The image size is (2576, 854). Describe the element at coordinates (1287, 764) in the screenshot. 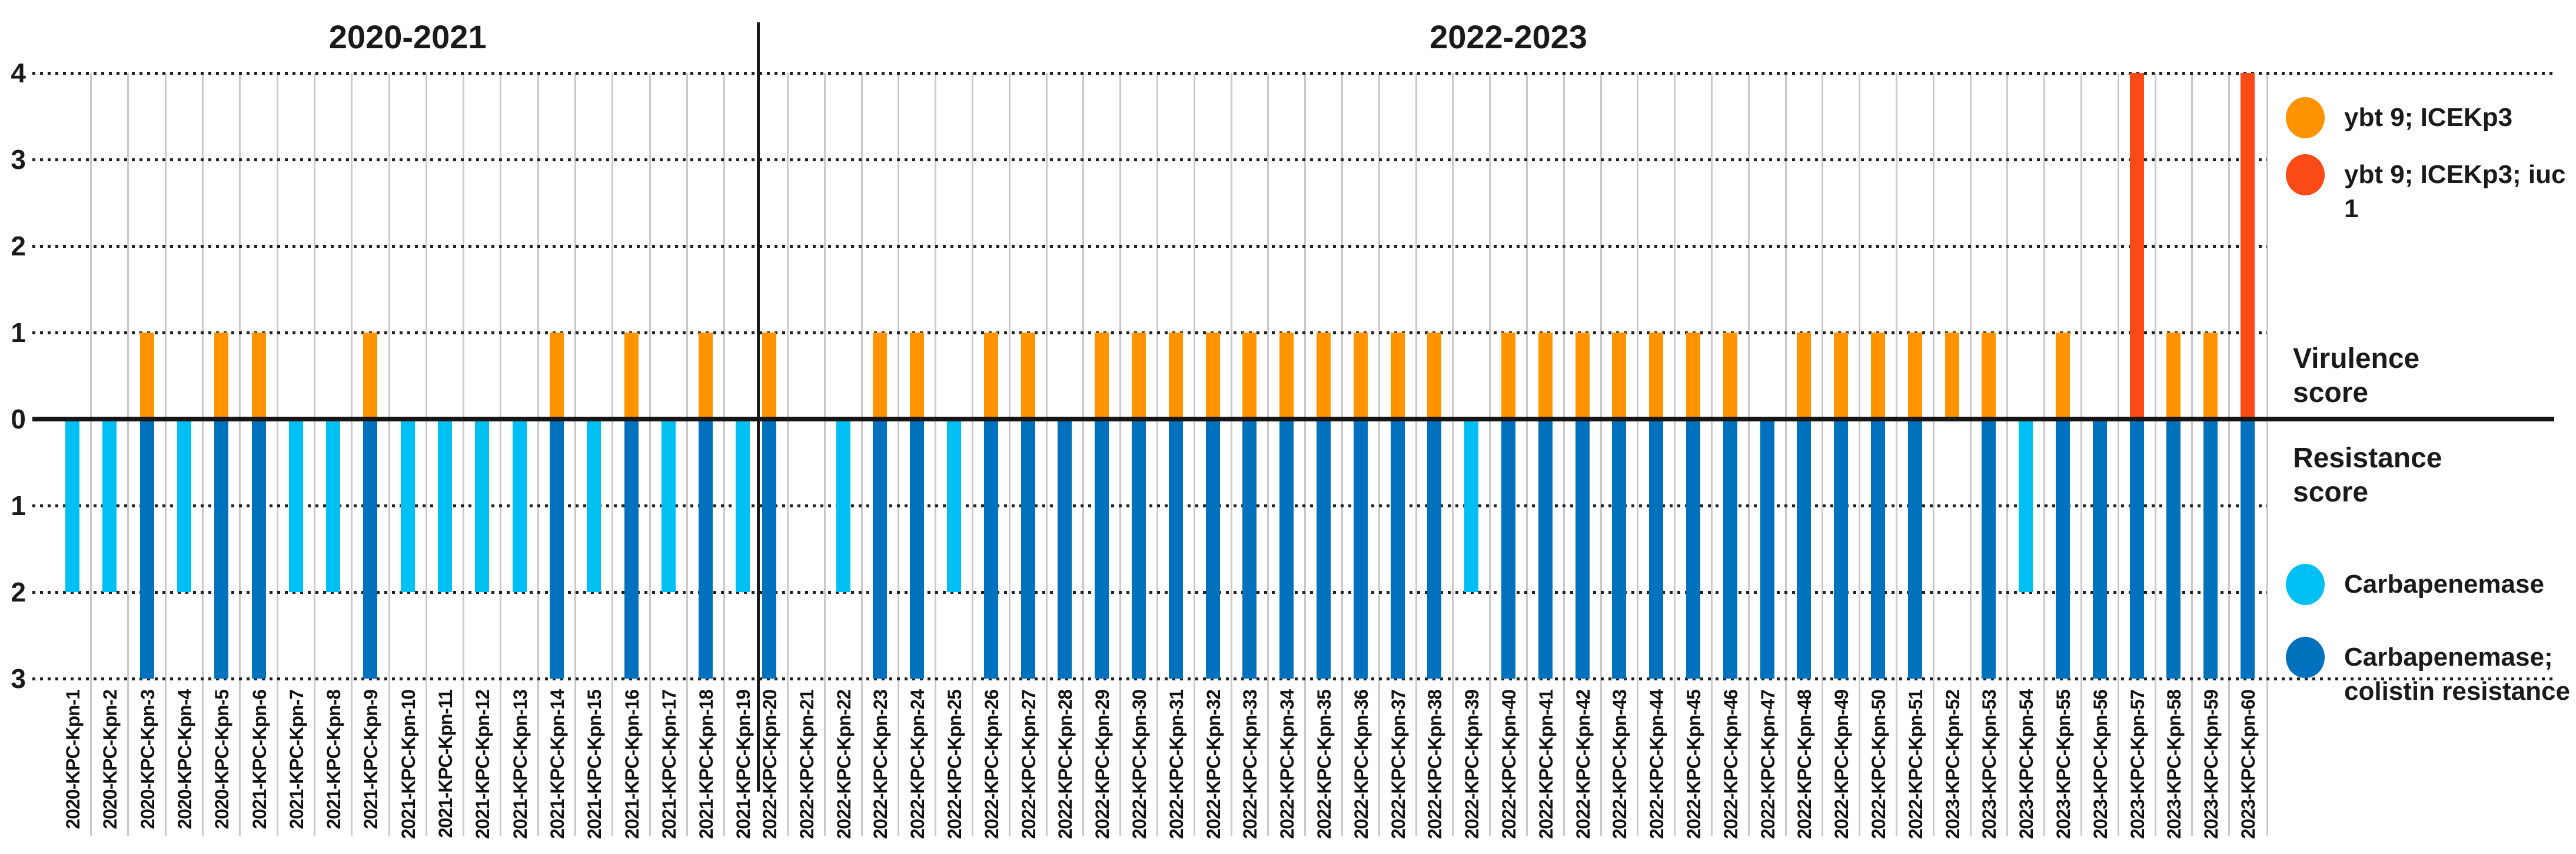

I see `x-axis-label-2022-KPC-Kpn-34: 2022-KPC-Kpn-34` at that location.